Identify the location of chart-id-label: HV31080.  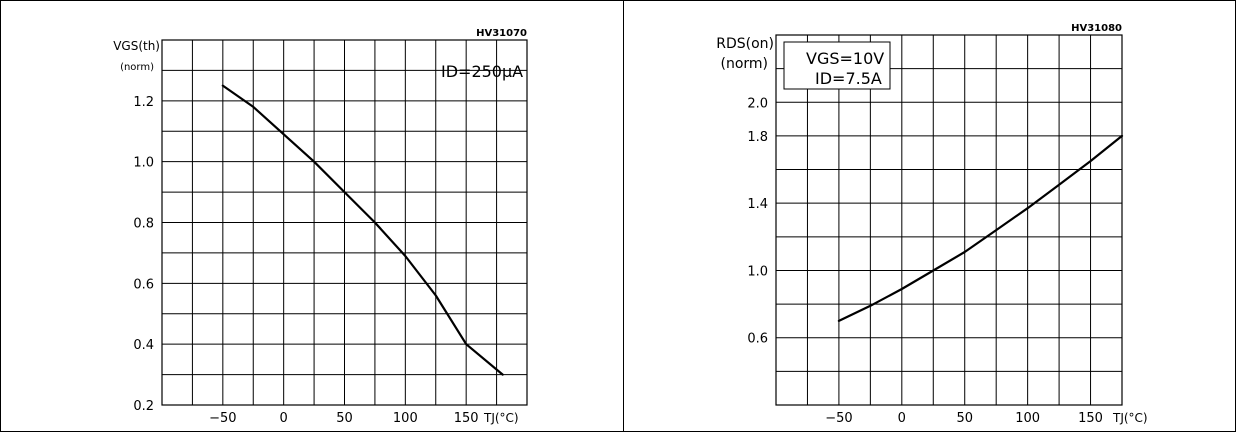
(1096, 28).